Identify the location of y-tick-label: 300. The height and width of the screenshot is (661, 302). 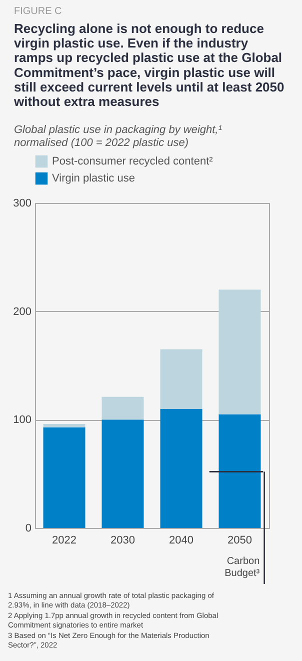
(22, 204).